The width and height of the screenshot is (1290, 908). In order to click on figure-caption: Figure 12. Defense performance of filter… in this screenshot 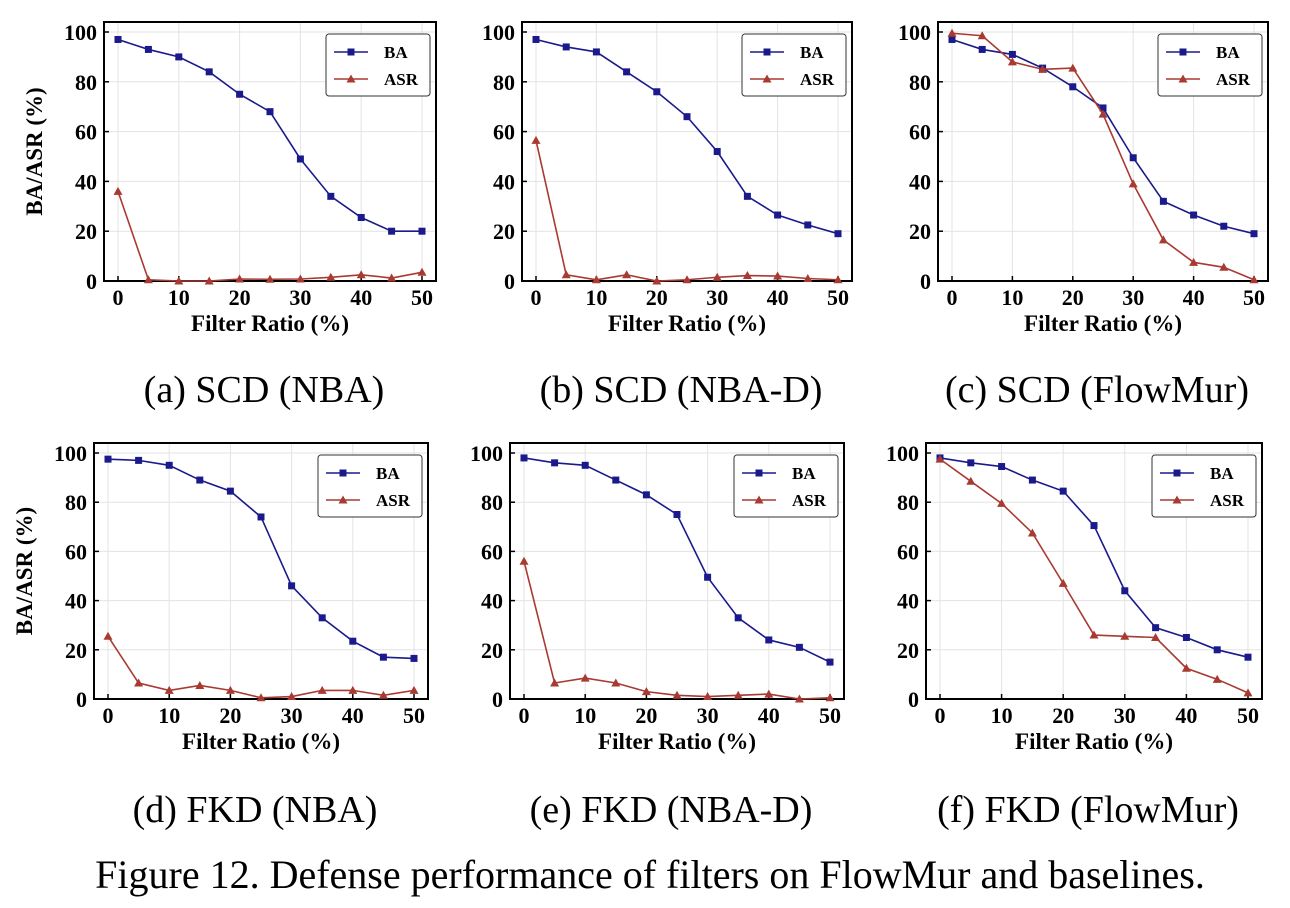, I will do `click(650, 874)`.